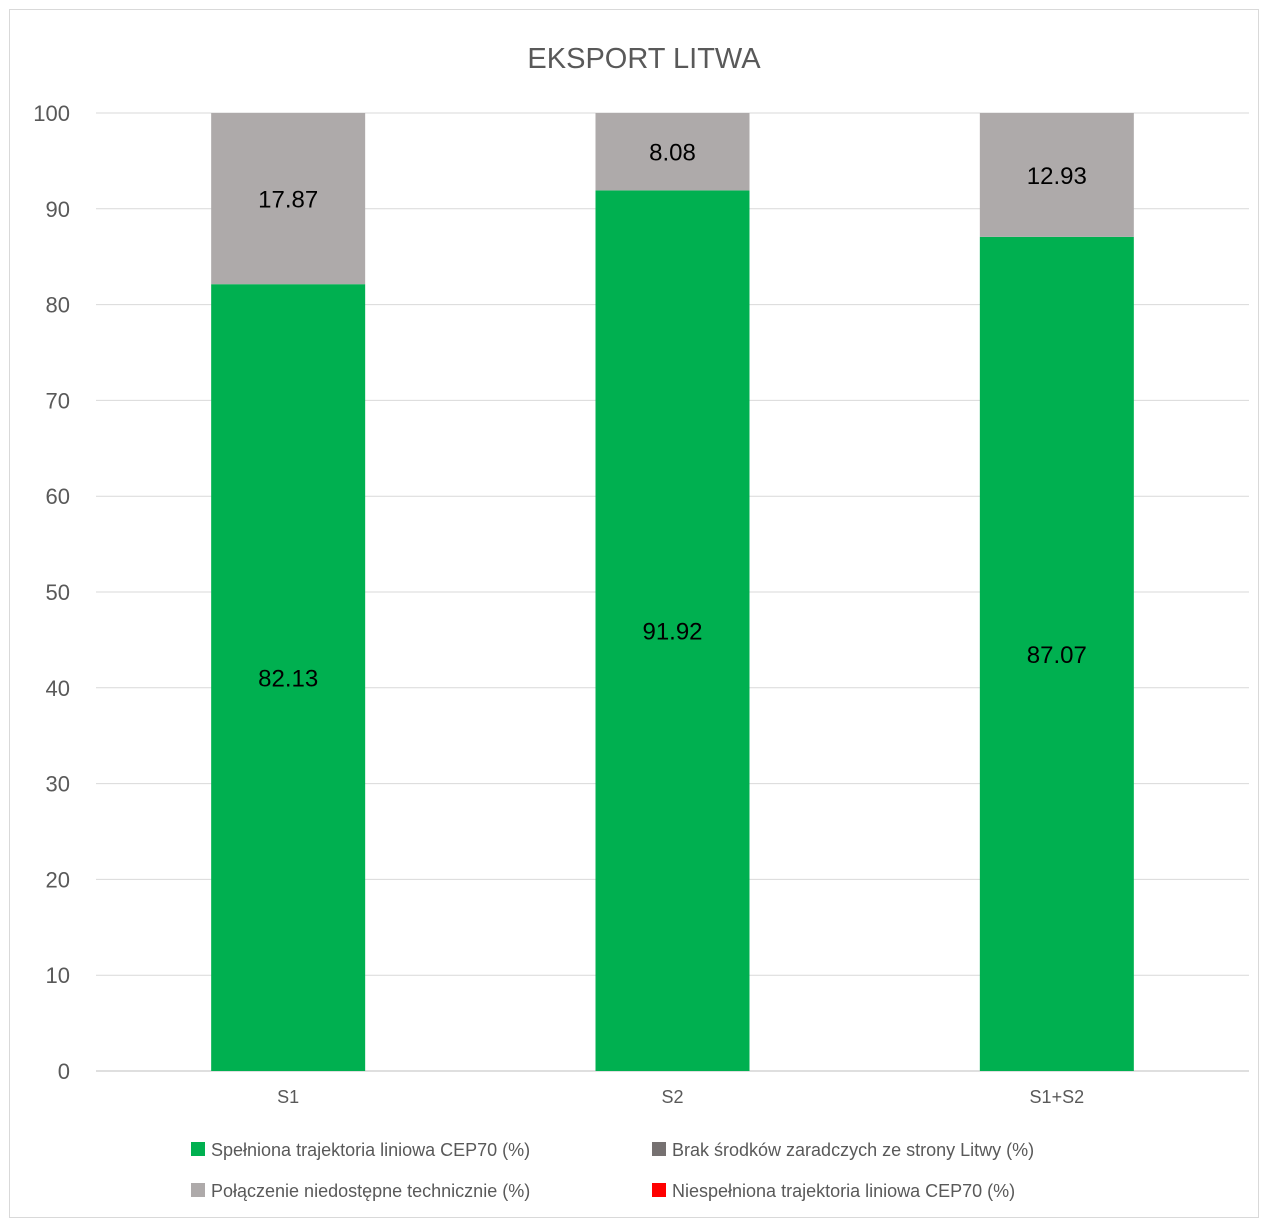  I want to click on y-tick-label: 30, so click(58, 784).